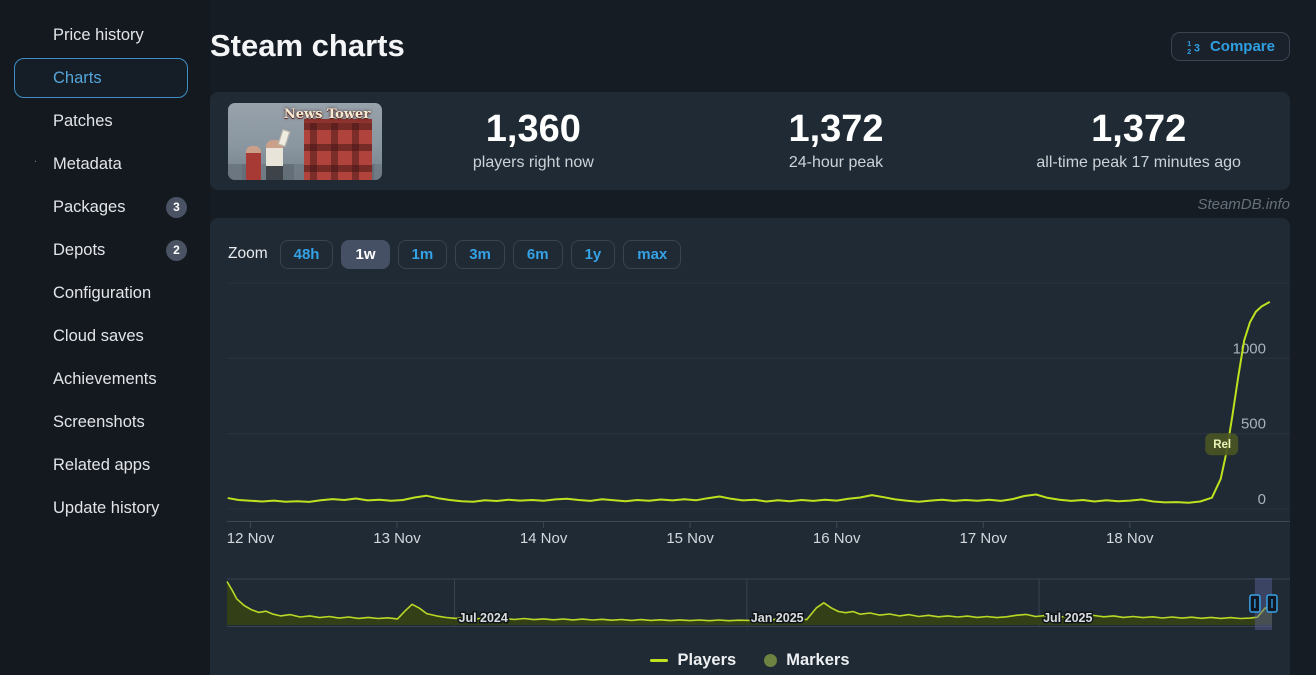  I want to click on svg-text: Jul 2025, so click(1067, 618).